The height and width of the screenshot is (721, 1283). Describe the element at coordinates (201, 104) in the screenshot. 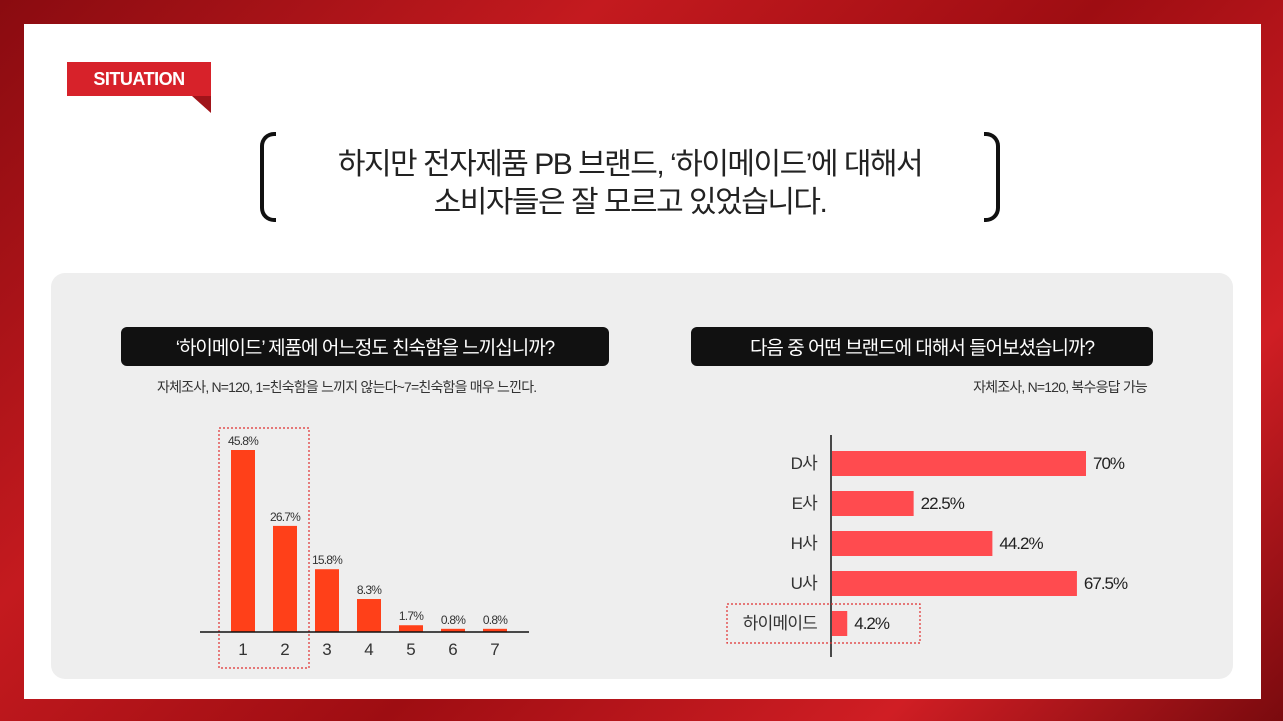

I see `tag-fold` at that location.